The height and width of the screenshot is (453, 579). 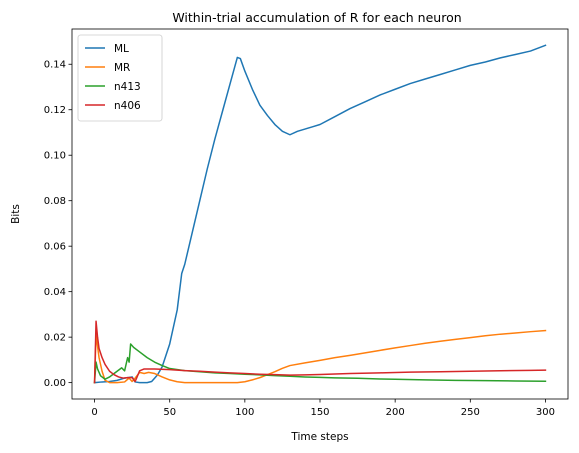 I want to click on x-axis-label: Time steps, so click(x=319, y=437).